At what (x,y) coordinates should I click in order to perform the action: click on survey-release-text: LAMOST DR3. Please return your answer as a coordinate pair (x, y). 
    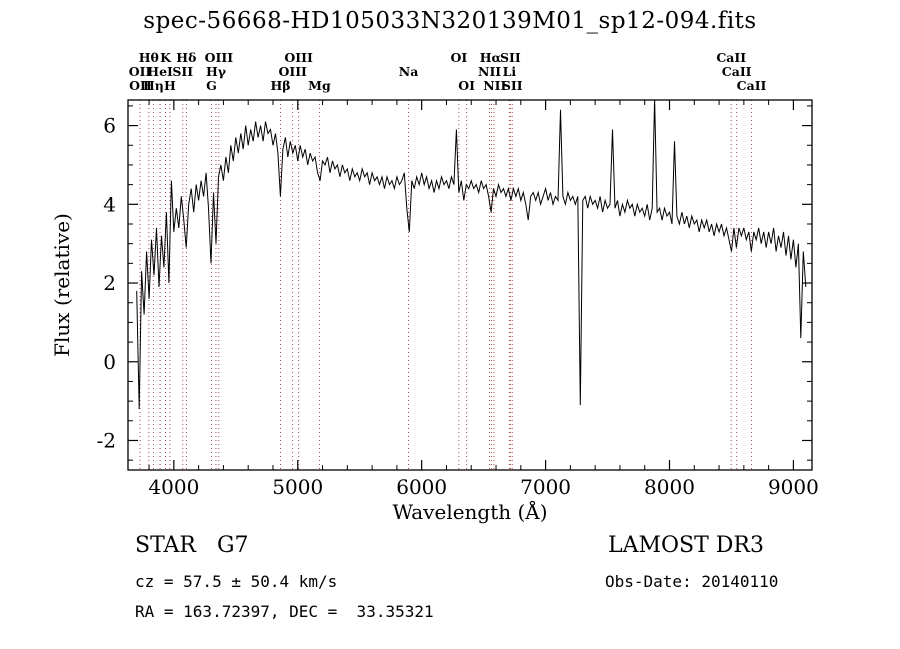
    Looking at the image, I should click on (686, 545).